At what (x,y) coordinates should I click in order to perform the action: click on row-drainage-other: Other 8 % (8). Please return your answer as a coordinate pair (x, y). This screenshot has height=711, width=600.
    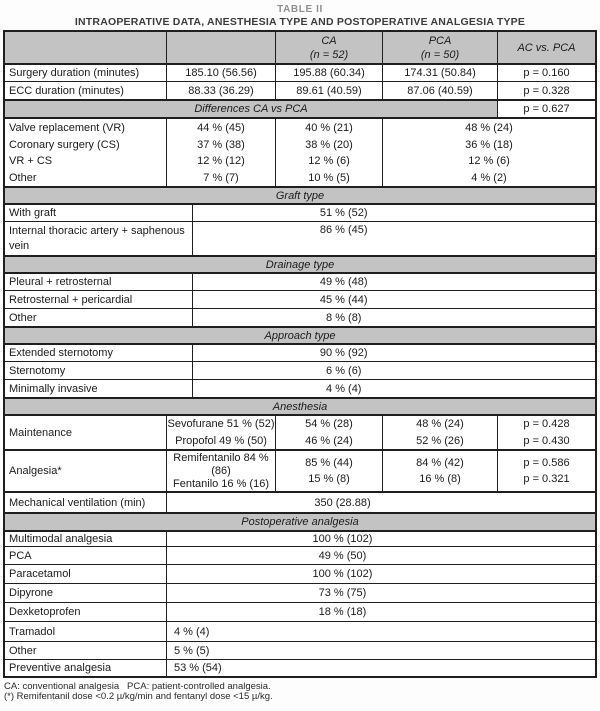
    Looking at the image, I should click on (300, 317).